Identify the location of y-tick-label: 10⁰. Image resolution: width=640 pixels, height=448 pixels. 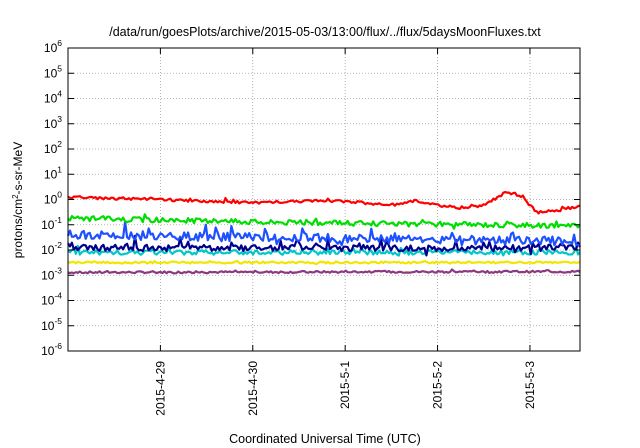
(53, 198).